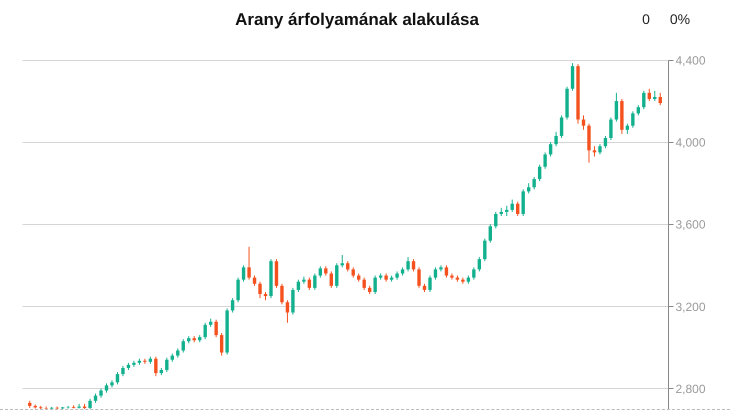  I want to click on y-tick-label: 3,600, so click(691, 225).